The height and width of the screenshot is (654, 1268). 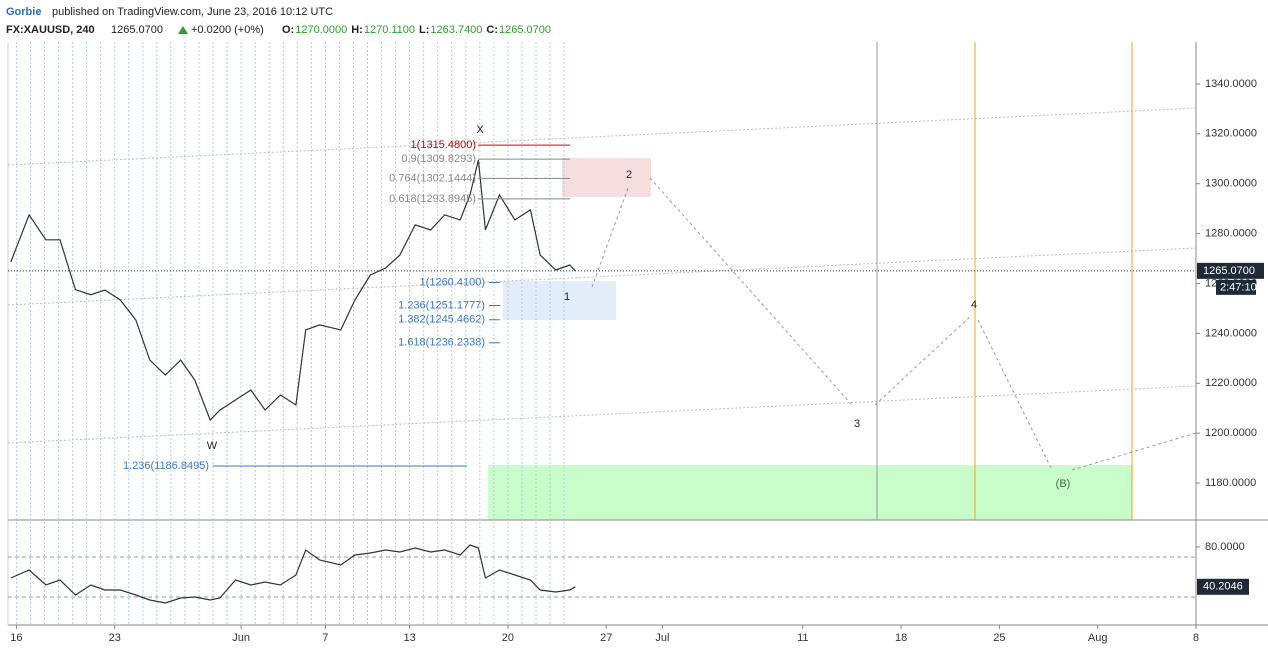 What do you see at coordinates (1231, 333) in the screenshot?
I see `y-tick-label: 1240.0000` at bounding box center [1231, 333].